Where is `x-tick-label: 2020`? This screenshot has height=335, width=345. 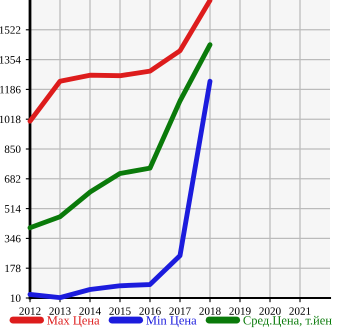
x-tick-label: 2020 is located at coordinates (270, 311).